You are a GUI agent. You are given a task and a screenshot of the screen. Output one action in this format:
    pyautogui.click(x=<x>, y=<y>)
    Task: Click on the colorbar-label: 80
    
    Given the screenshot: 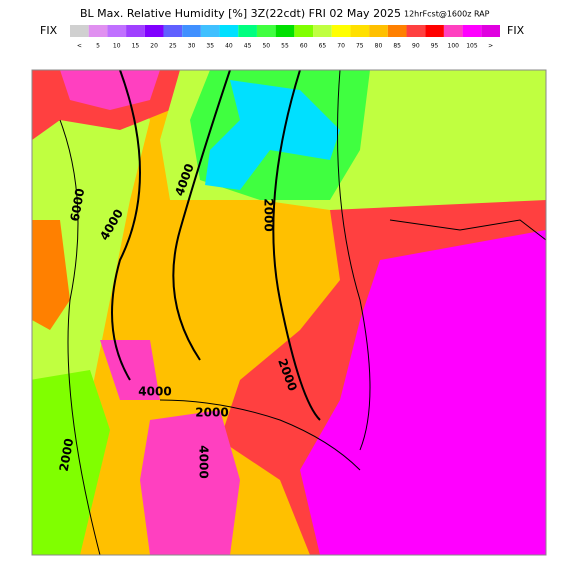 What is the action you would take?
    pyautogui.click(x=379, y=46)
    